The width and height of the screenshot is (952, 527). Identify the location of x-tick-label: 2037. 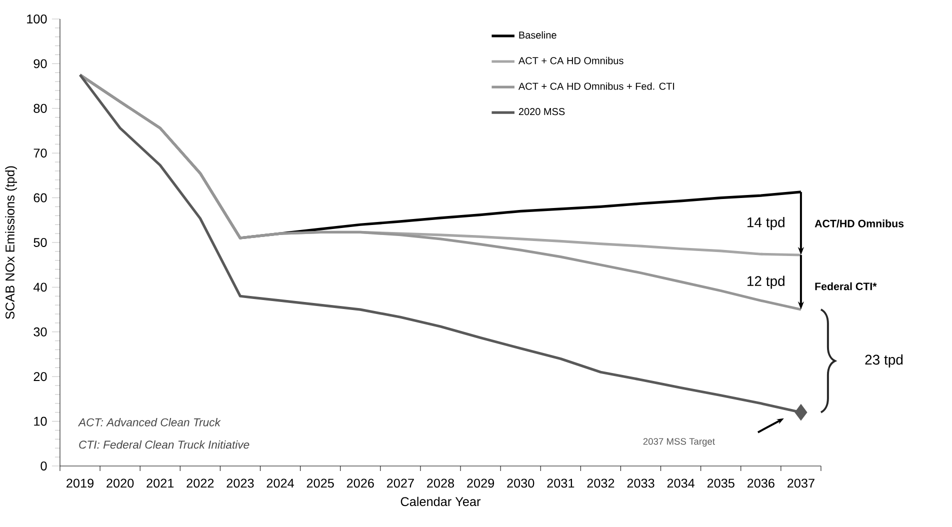
(800, 483).